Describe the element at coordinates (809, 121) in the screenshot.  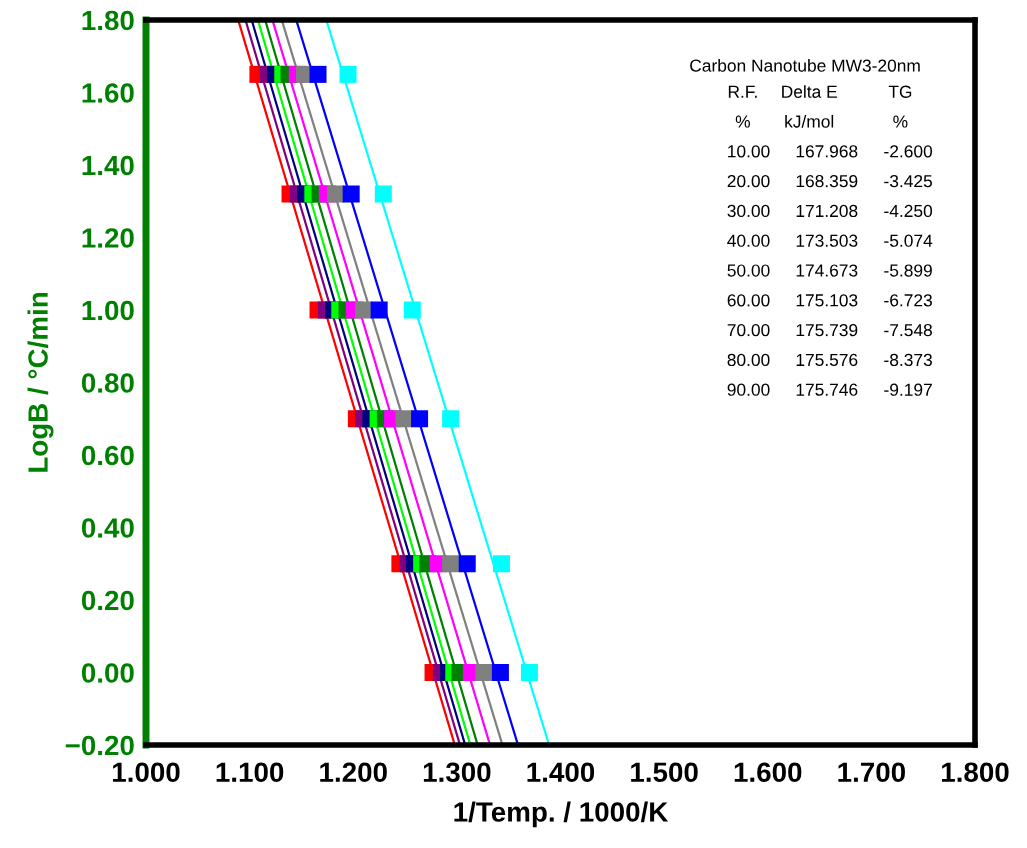
I see `annotation: kJ/mol` at that location.